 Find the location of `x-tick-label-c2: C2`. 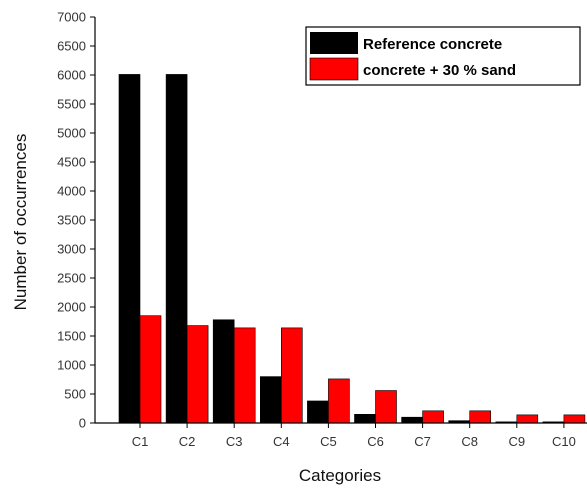

x-tick-label-c2: C2 is located at coordinates (187, 441).